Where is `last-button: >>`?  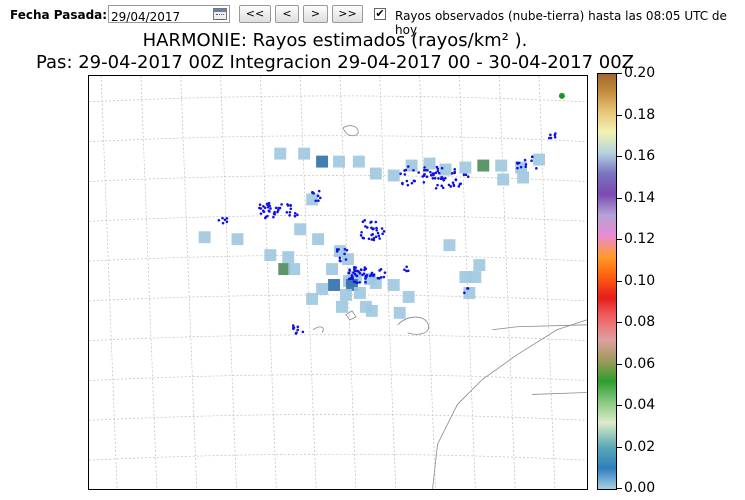 last-button: >> is located at coordinates (347, 14).